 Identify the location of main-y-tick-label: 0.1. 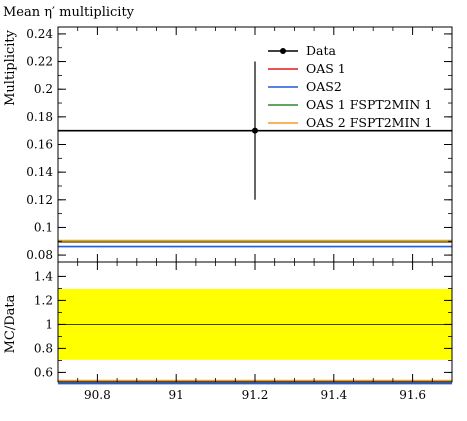
(43, 227).